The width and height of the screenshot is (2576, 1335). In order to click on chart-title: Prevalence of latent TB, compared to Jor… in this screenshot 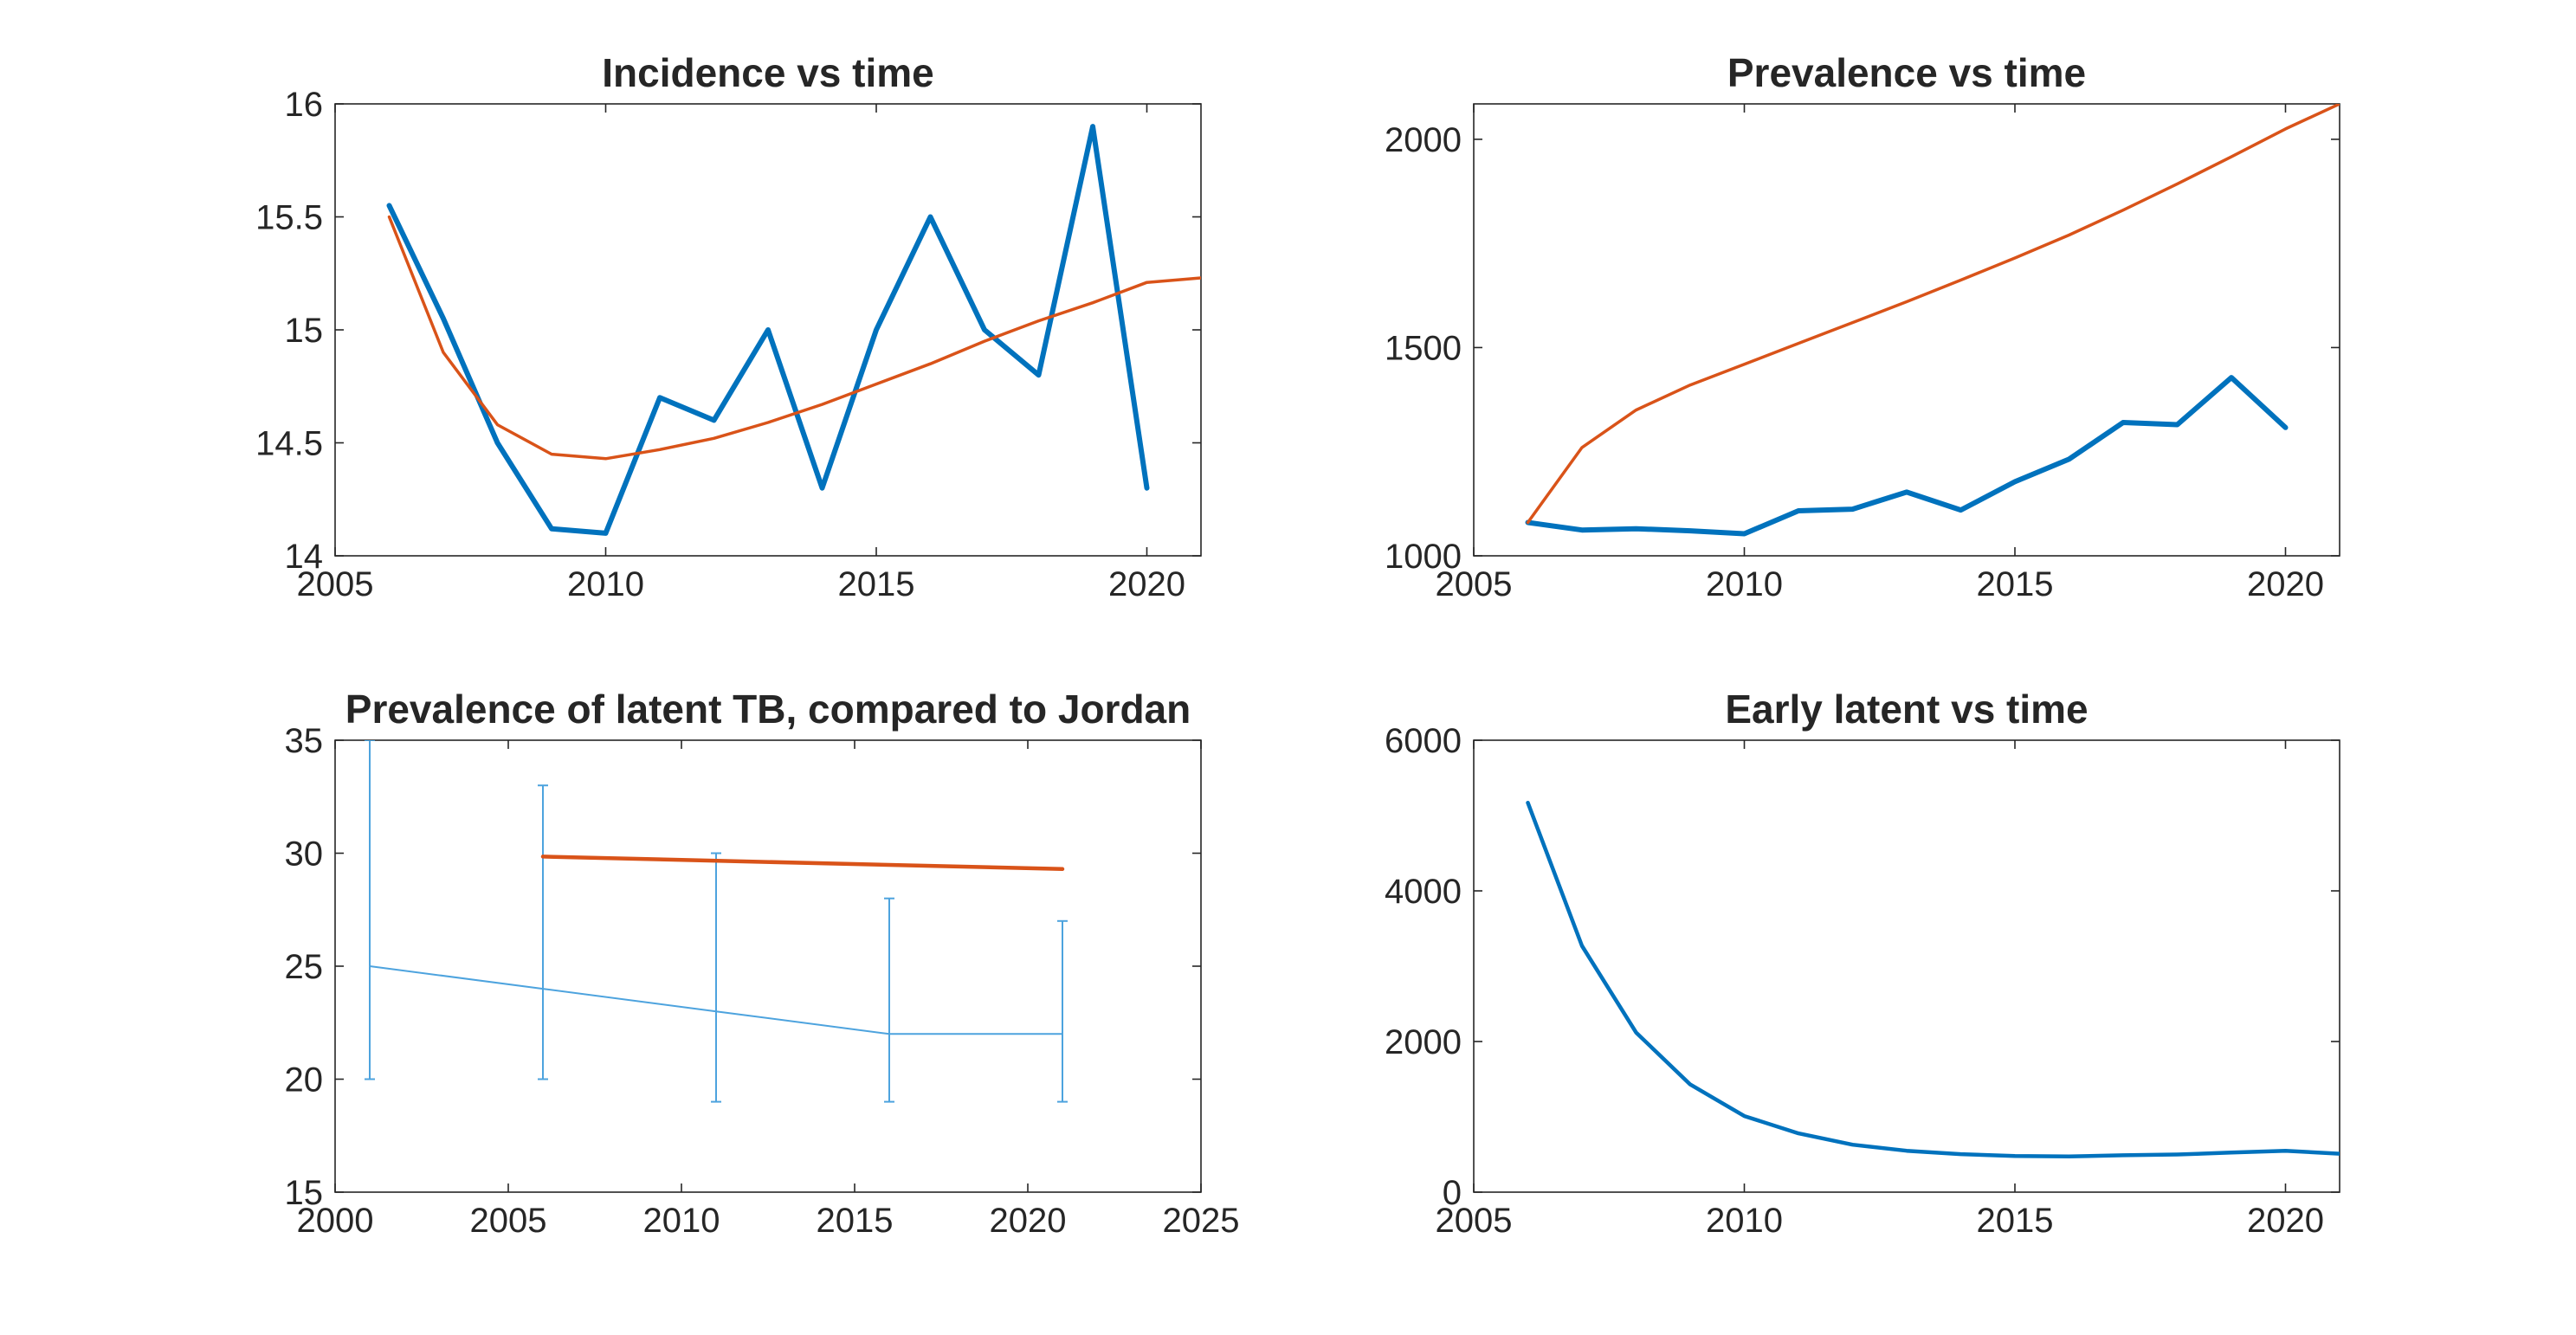, I will do `click(768, 710)`.